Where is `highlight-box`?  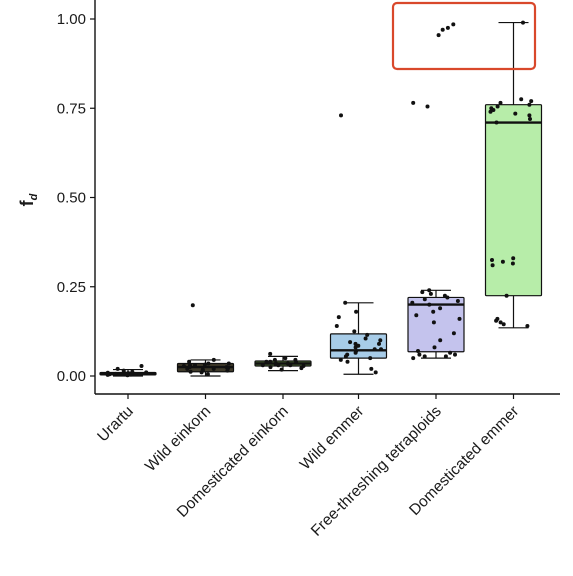 highlight-box is located at coordinates (464, 36).